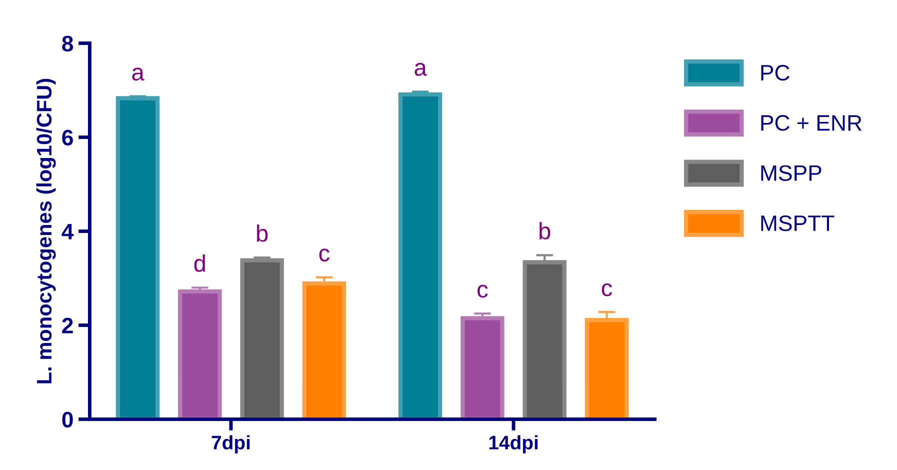 The image size is (897, 470). Describe the element at coordinates (231, 444) in the screenshot. I see `x-tick-label: 7dpi` at that location.